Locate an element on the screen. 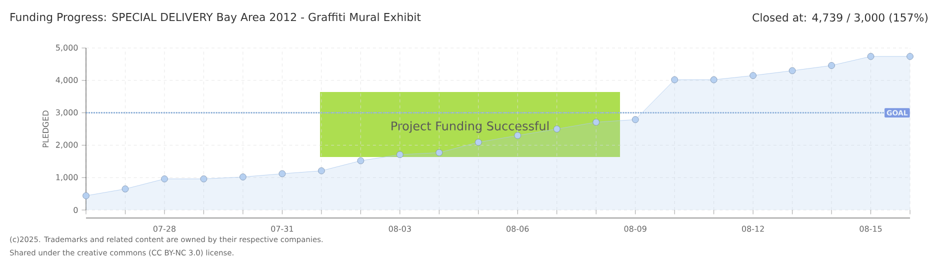 The width and height of the screenshot is (940, 270). chart-subtitle: Closed at: 4,739 / 3,000 (157%) is located at coordinates (840, 18).